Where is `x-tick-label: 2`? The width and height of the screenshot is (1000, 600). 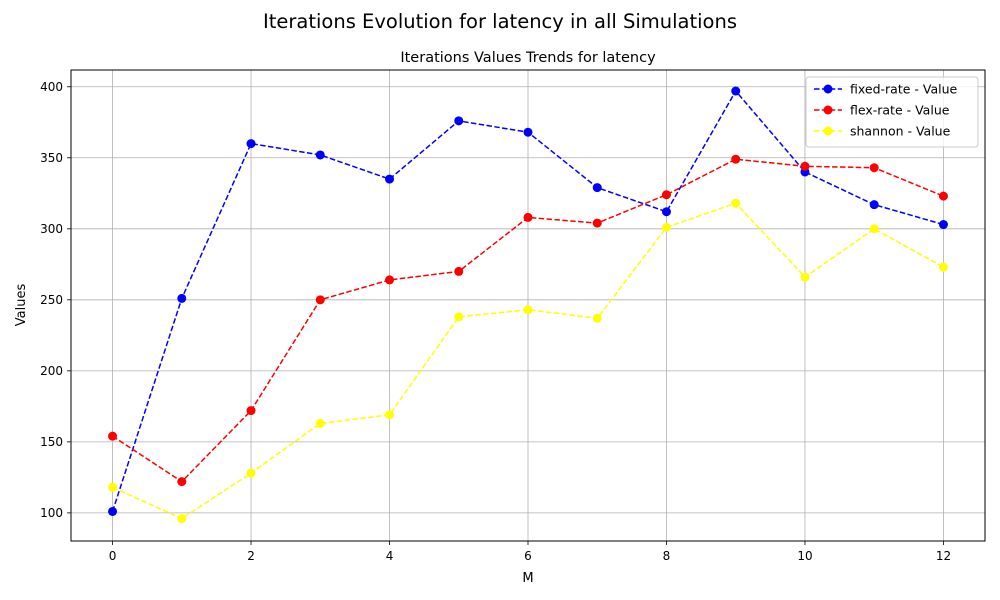 x-tick-label: 2 is located at coordinates (251, 556).